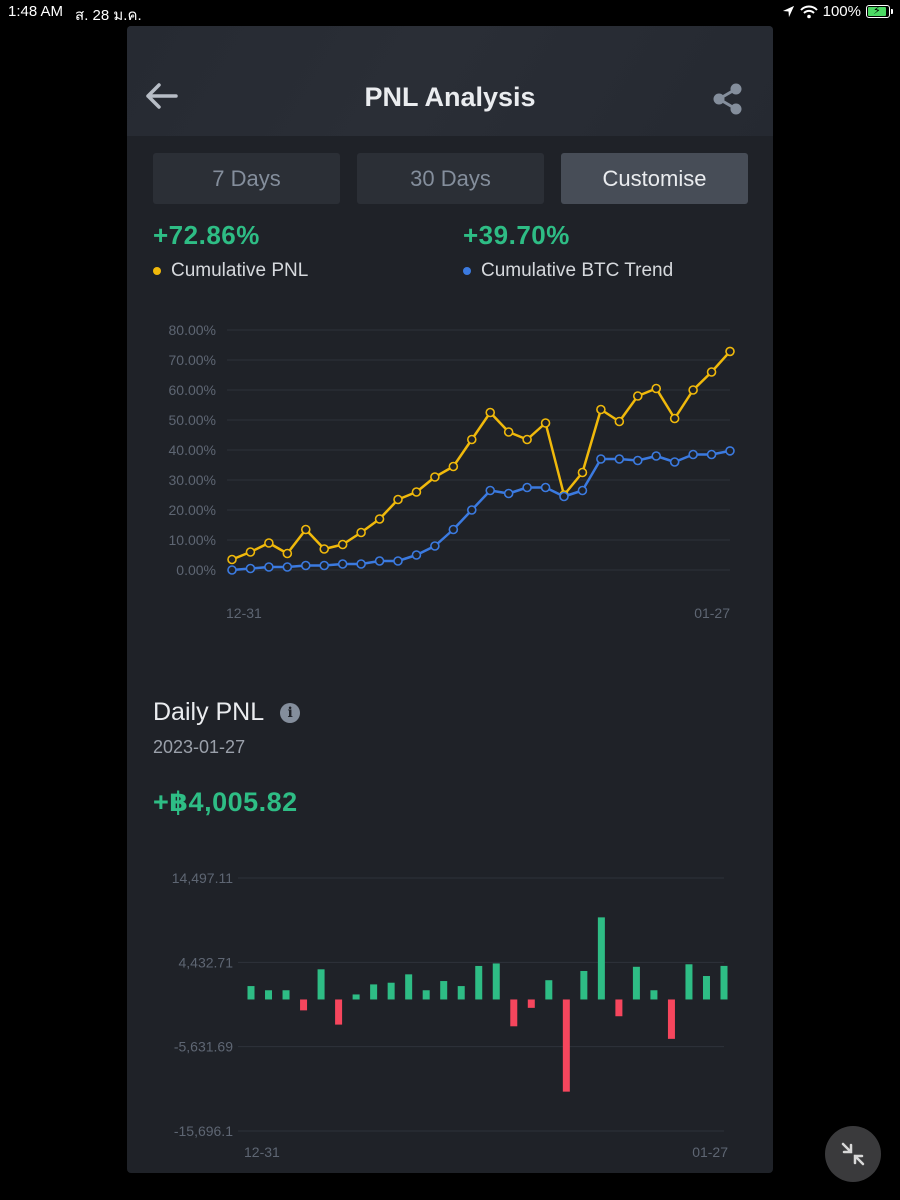 This screenshot has height=1200, width=900. I want to click on y-tick-label: -15,696.1, so click(203, 1131).